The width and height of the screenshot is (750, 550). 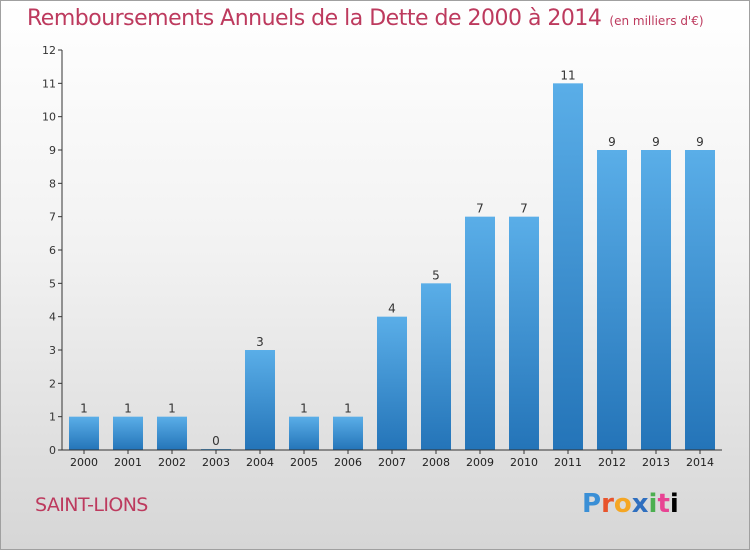 I want to click on y-tick-label: 12, so click(x=49, y=50).